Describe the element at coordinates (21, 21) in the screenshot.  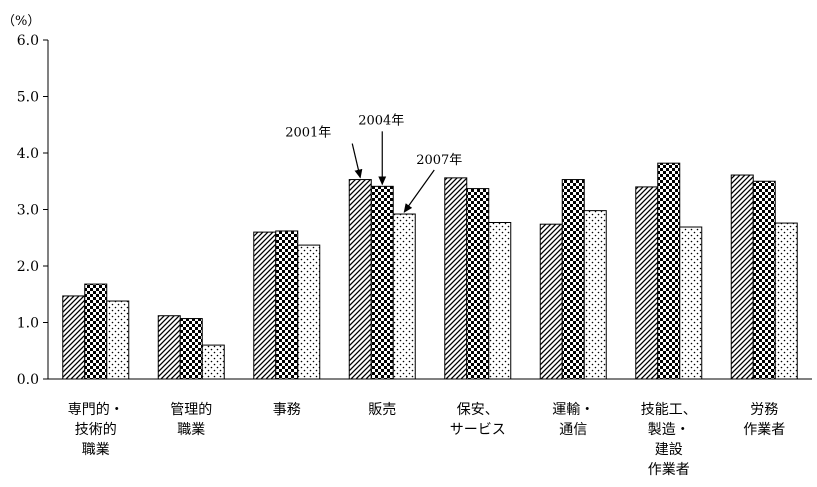
I see `unit-label: （%）` at that location.